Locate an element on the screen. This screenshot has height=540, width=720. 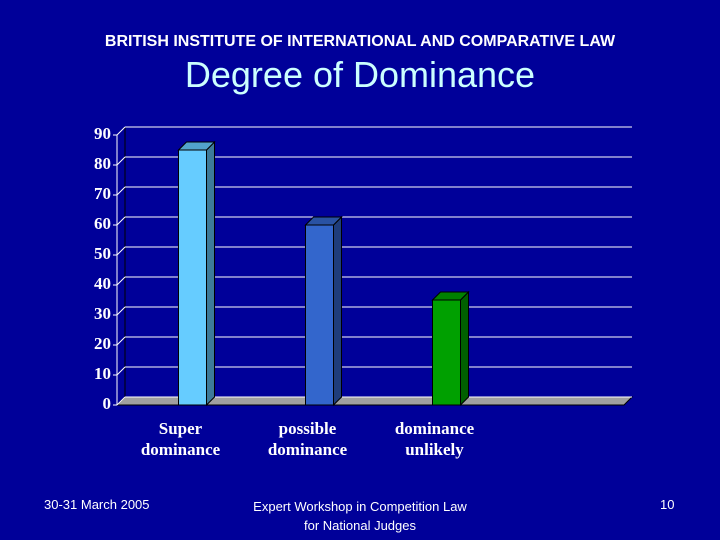
y-tick-label: 20 is located at coordinates (102, 343).